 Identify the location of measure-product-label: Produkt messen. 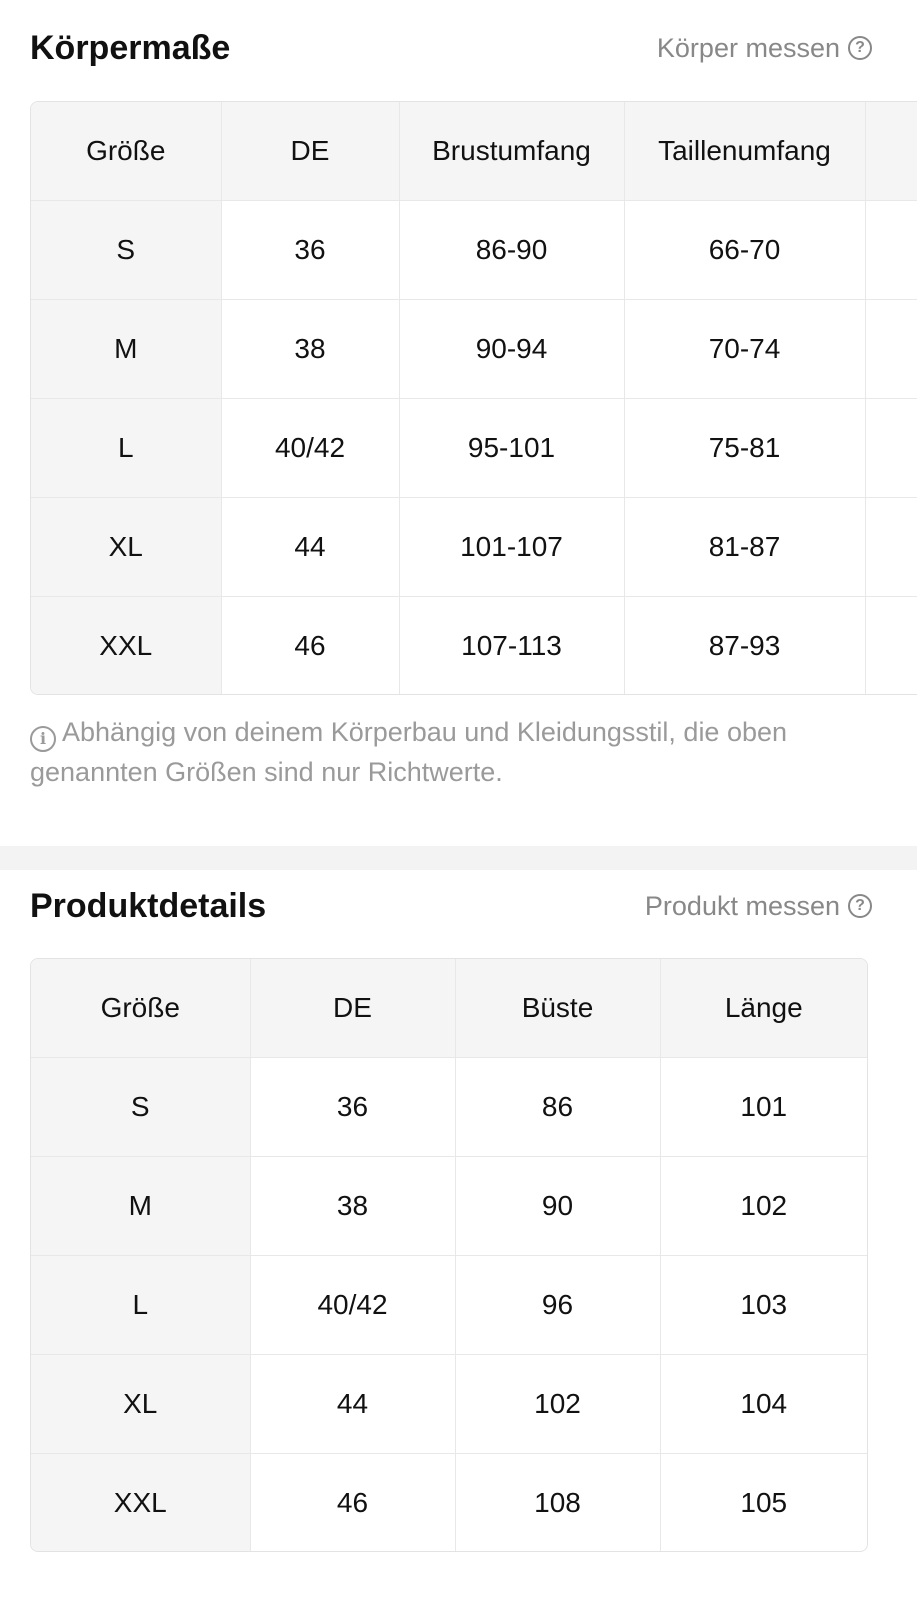
(742, 906).